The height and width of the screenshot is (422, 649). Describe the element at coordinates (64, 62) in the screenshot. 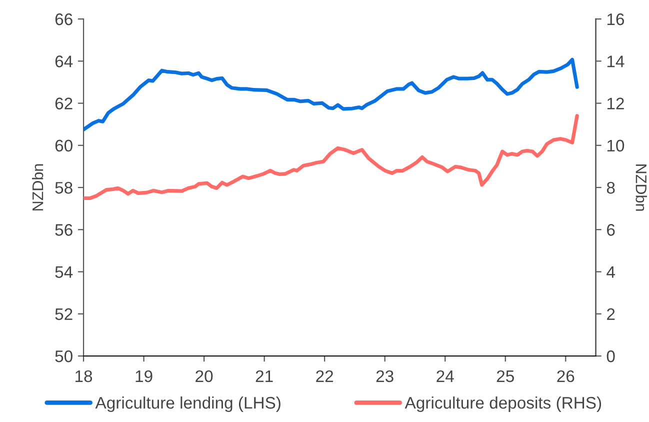

I see `y-tick-label: 64` at that location.